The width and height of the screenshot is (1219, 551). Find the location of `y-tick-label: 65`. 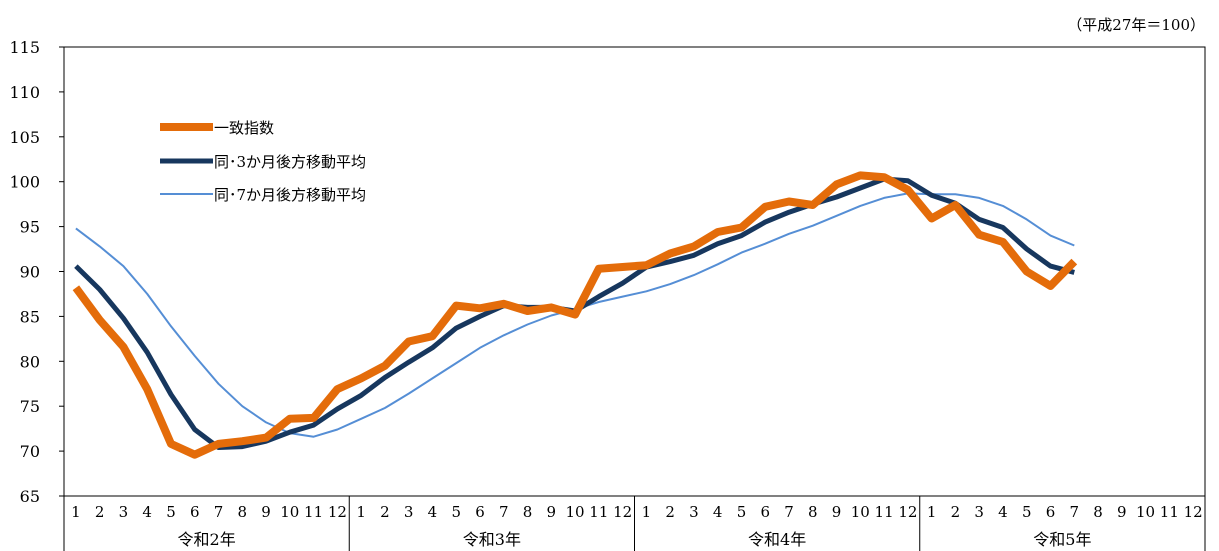

y-tick-label: 65 is located at coordinates (30, 496).